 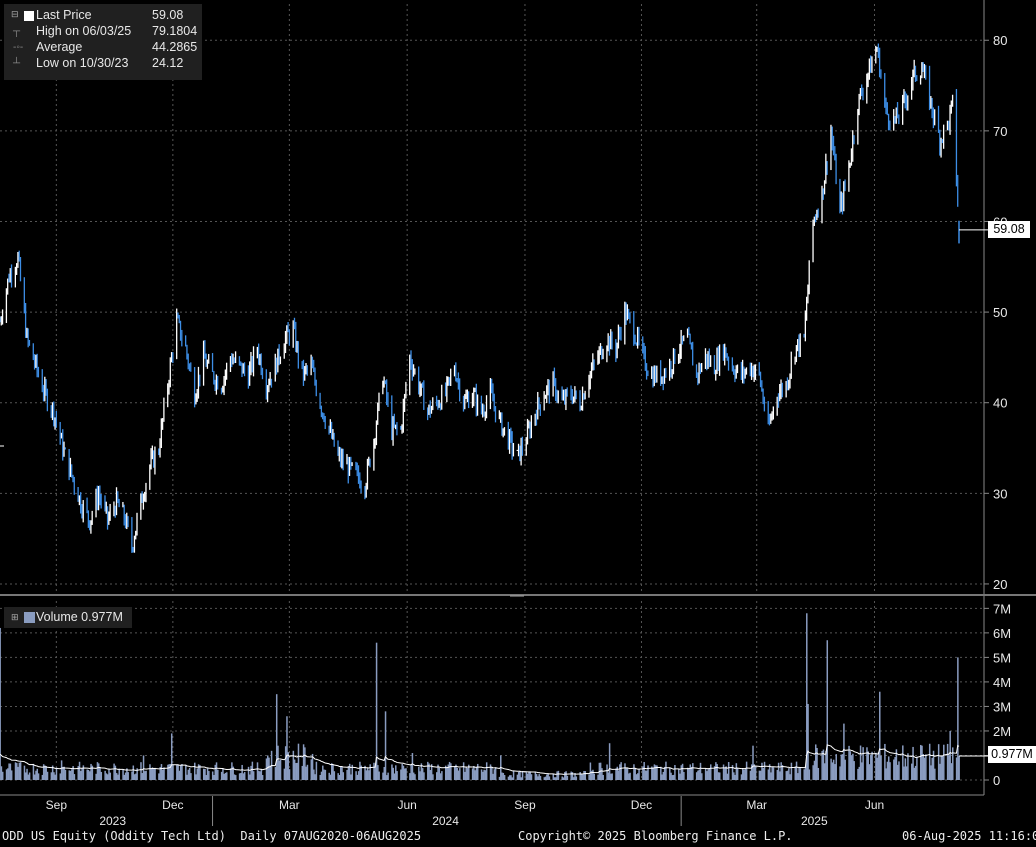 I want to click on expand-icon: ⊞, so click(x=15, y=617).